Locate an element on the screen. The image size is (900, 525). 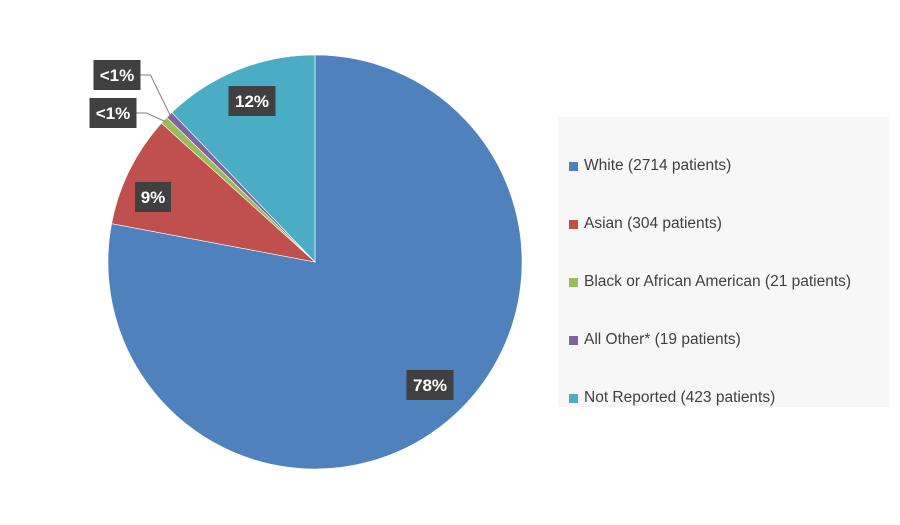
legend-item-black: Black or African American (21 patients) is located at coordinates (723, 282).